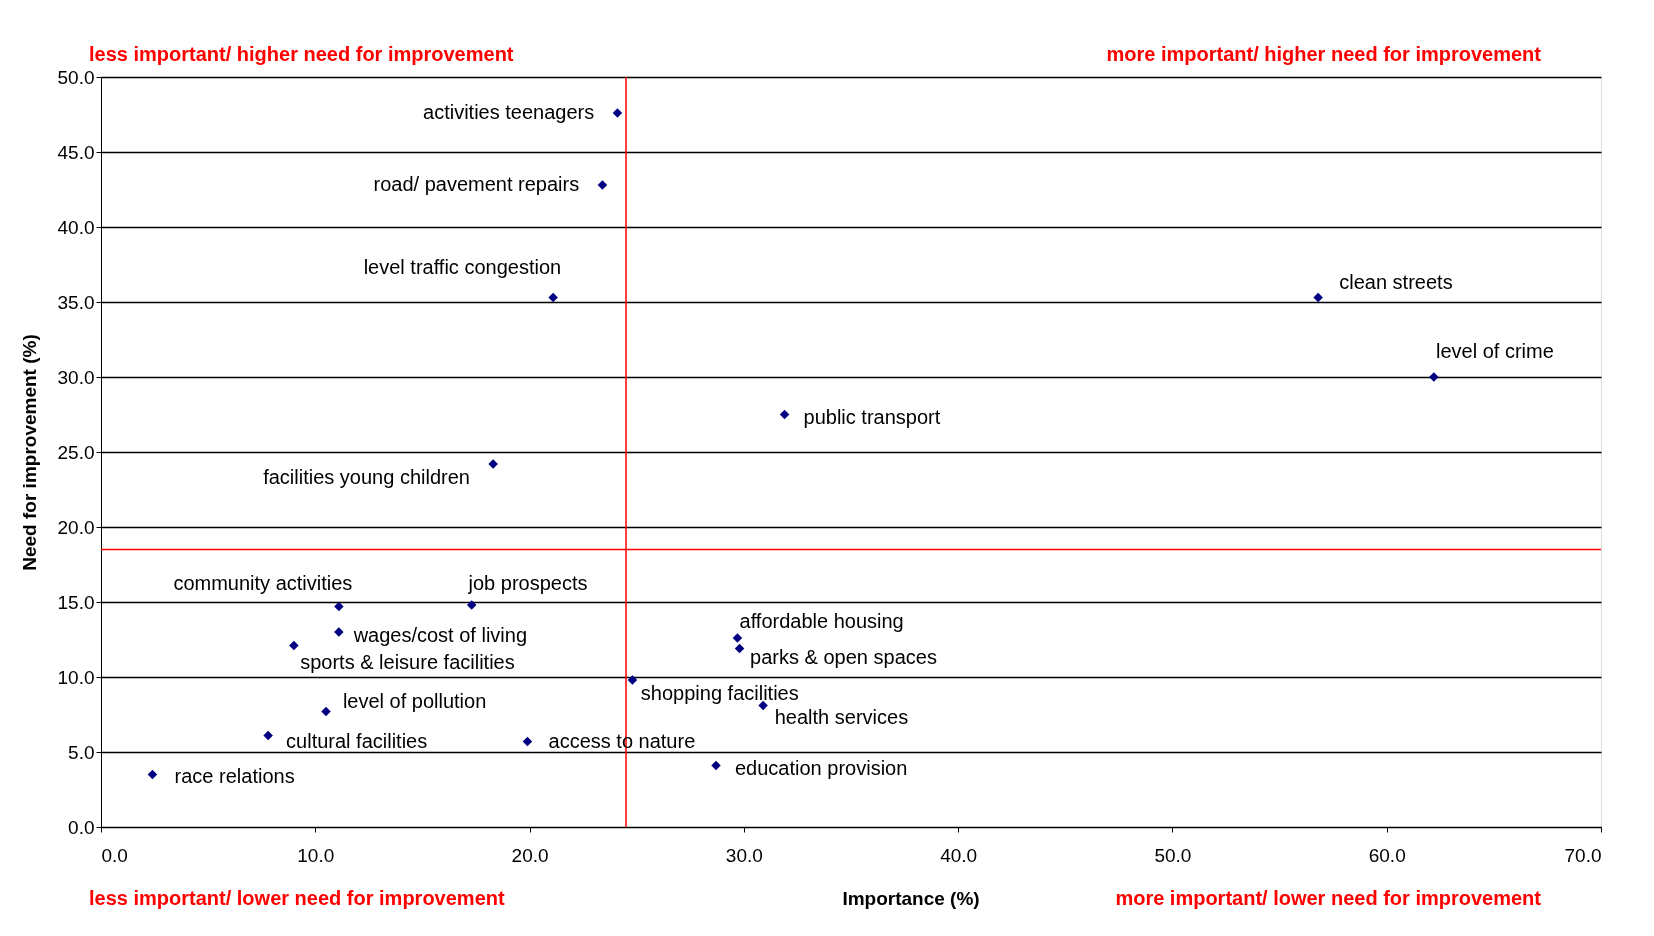 The image size is (1654, 936). I want to click on y-tick-label: 40.0, so click(76, 227).